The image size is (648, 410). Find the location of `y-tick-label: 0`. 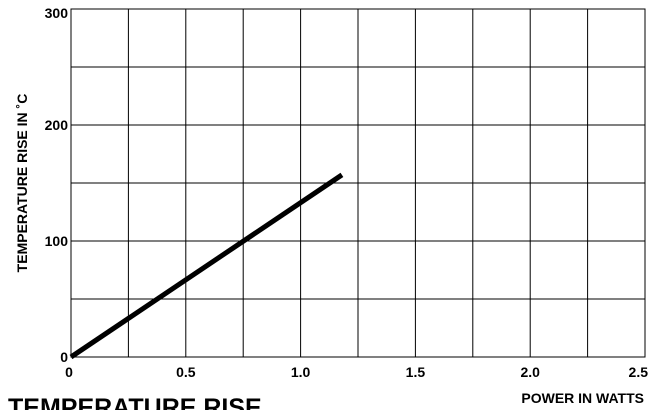

y-tick-label: 0 is located at coordinates (64, 357).